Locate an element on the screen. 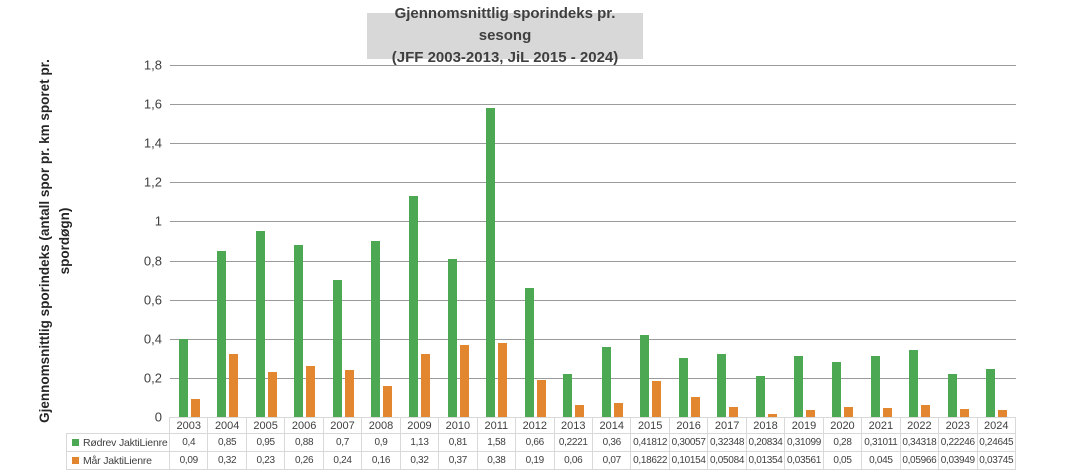  y-tick-label: 1,8 is located at coordinates (152, 65).